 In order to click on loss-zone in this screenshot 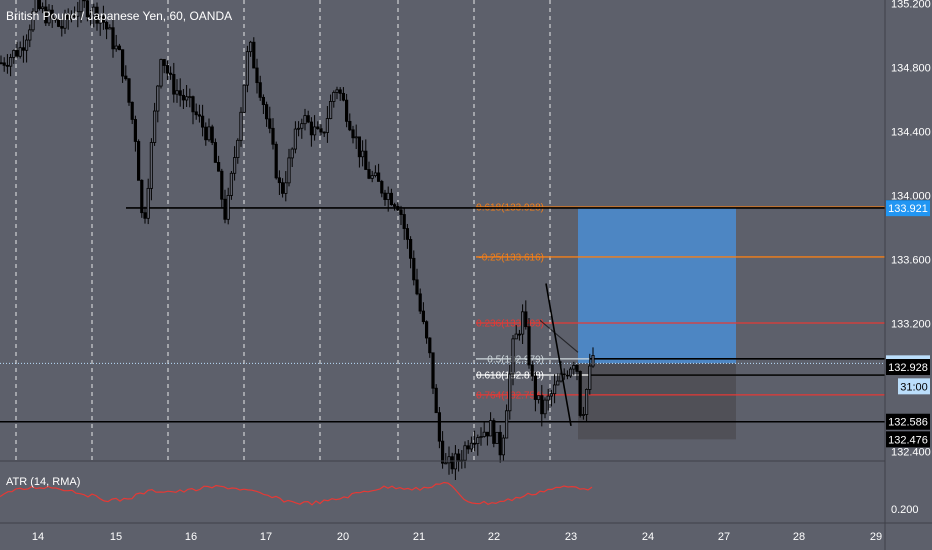, I will do `click(657, 401)`.